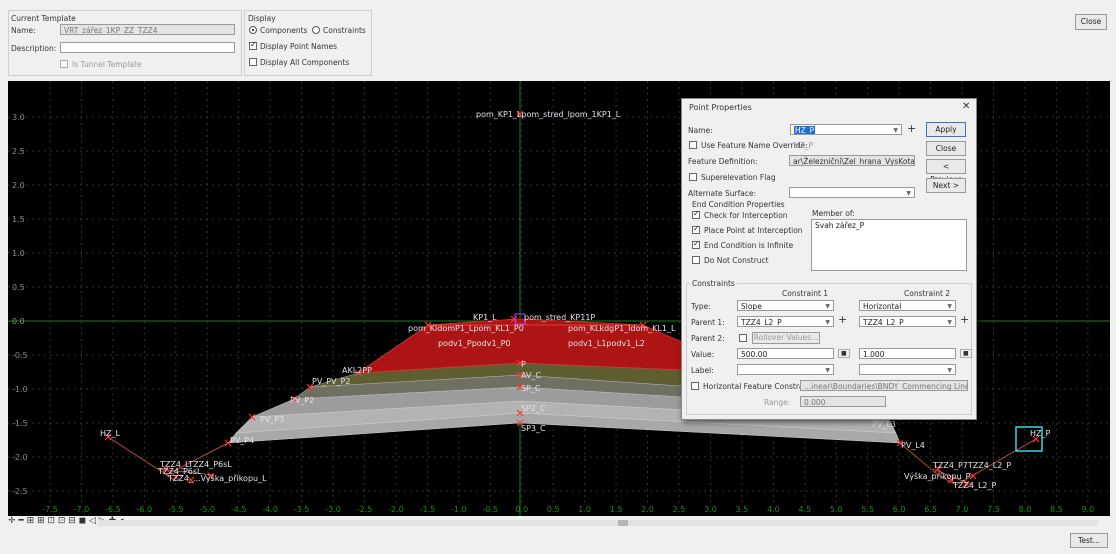  I want to click on next-button: Next >, so click(946, 185).